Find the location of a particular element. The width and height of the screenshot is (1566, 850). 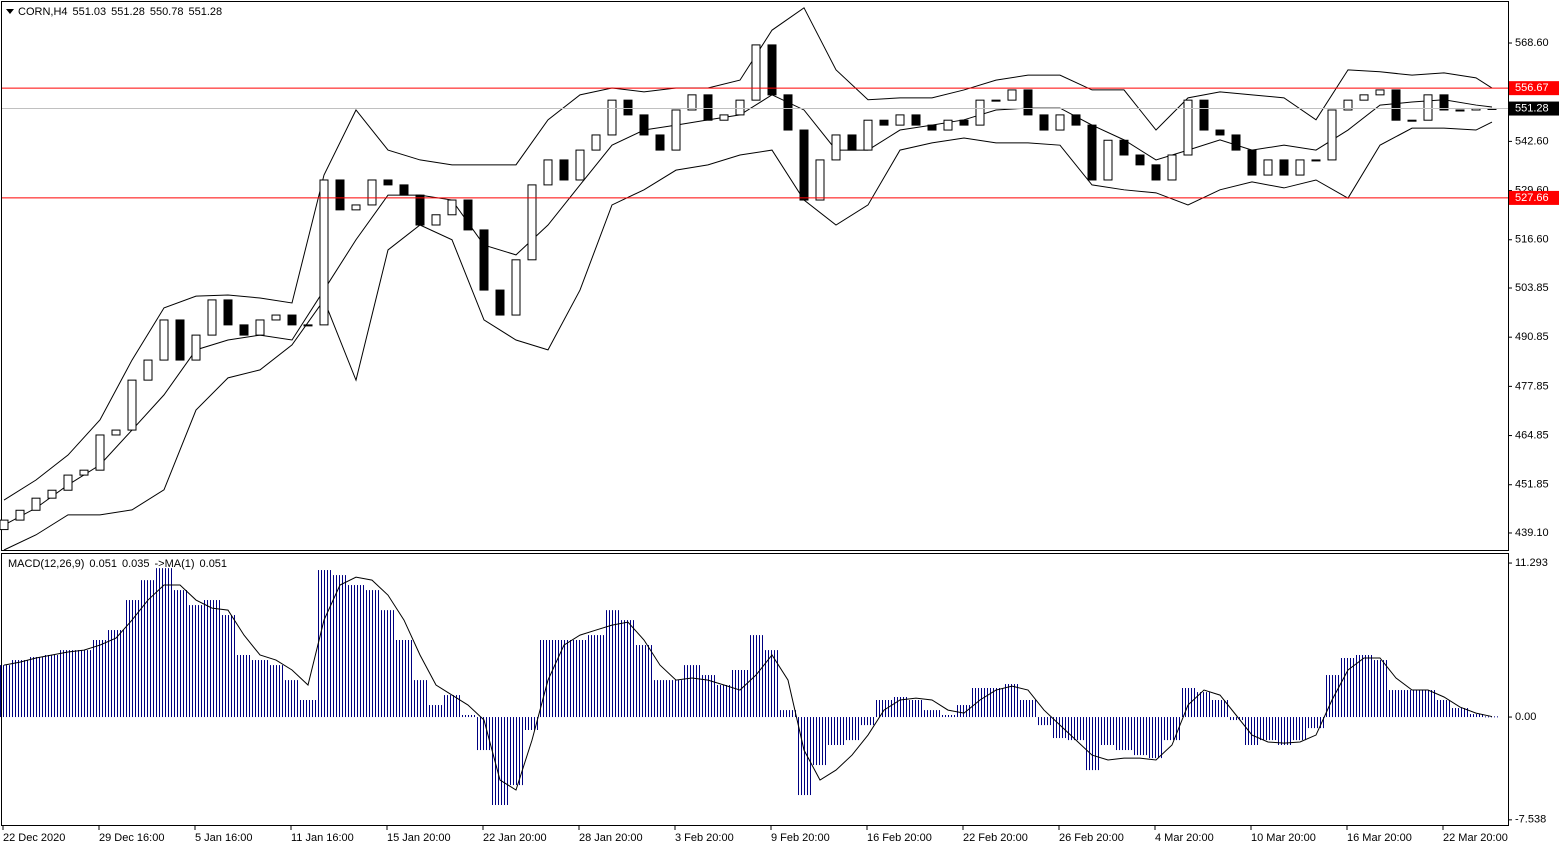

y-tick-label: 451.85 is located at coordinates (1532, 485).